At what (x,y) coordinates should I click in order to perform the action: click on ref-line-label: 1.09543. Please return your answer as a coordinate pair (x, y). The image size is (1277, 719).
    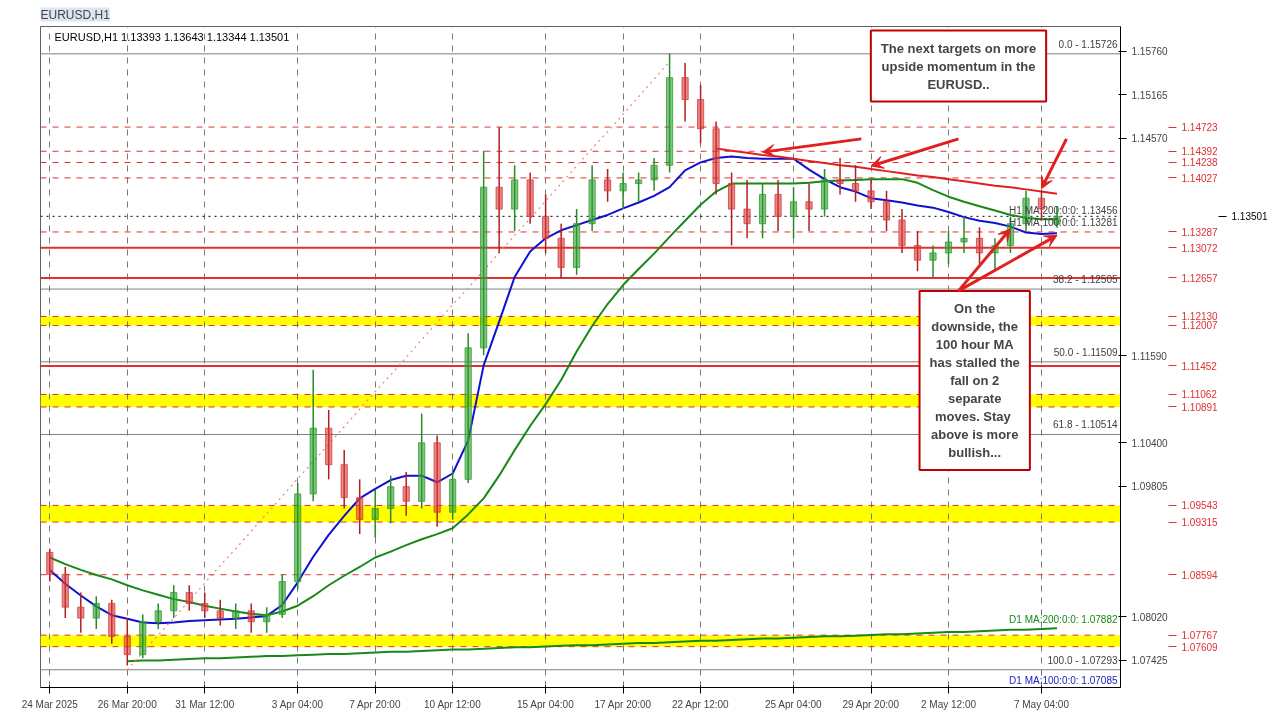
    Looking at the image, I should click on (1200, 506).